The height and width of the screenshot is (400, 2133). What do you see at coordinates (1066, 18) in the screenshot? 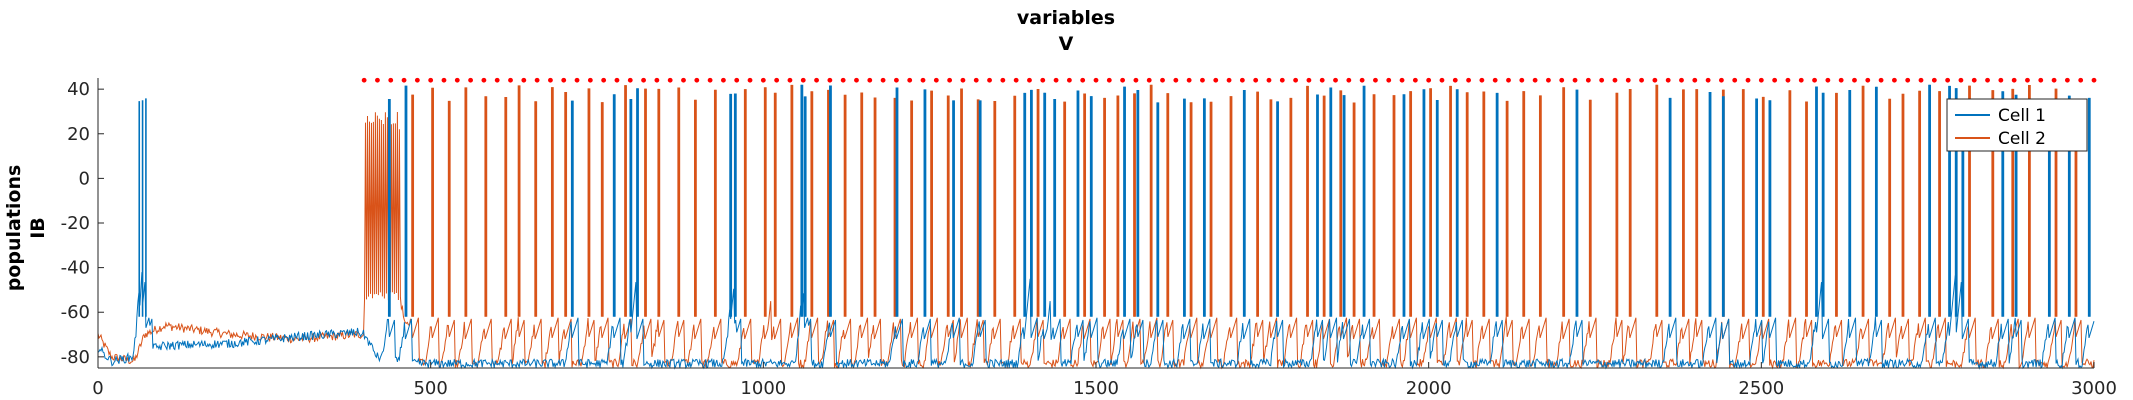
I see `chart-title-line-1: variables` at bounding box center [1066, 18].